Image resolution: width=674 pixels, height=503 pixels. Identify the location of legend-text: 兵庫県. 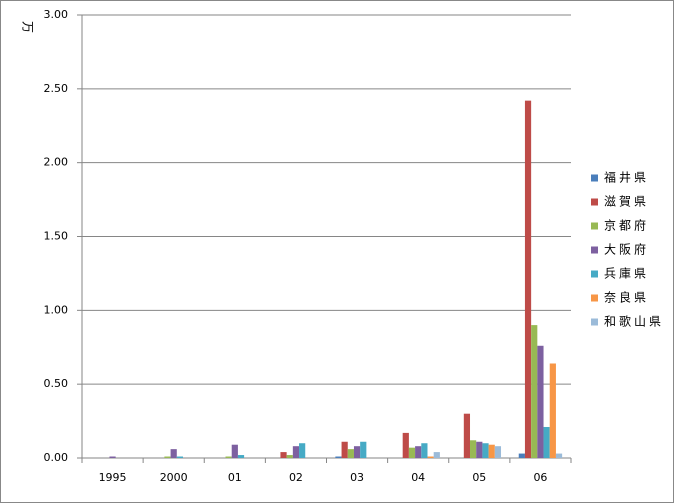
(626, 274).